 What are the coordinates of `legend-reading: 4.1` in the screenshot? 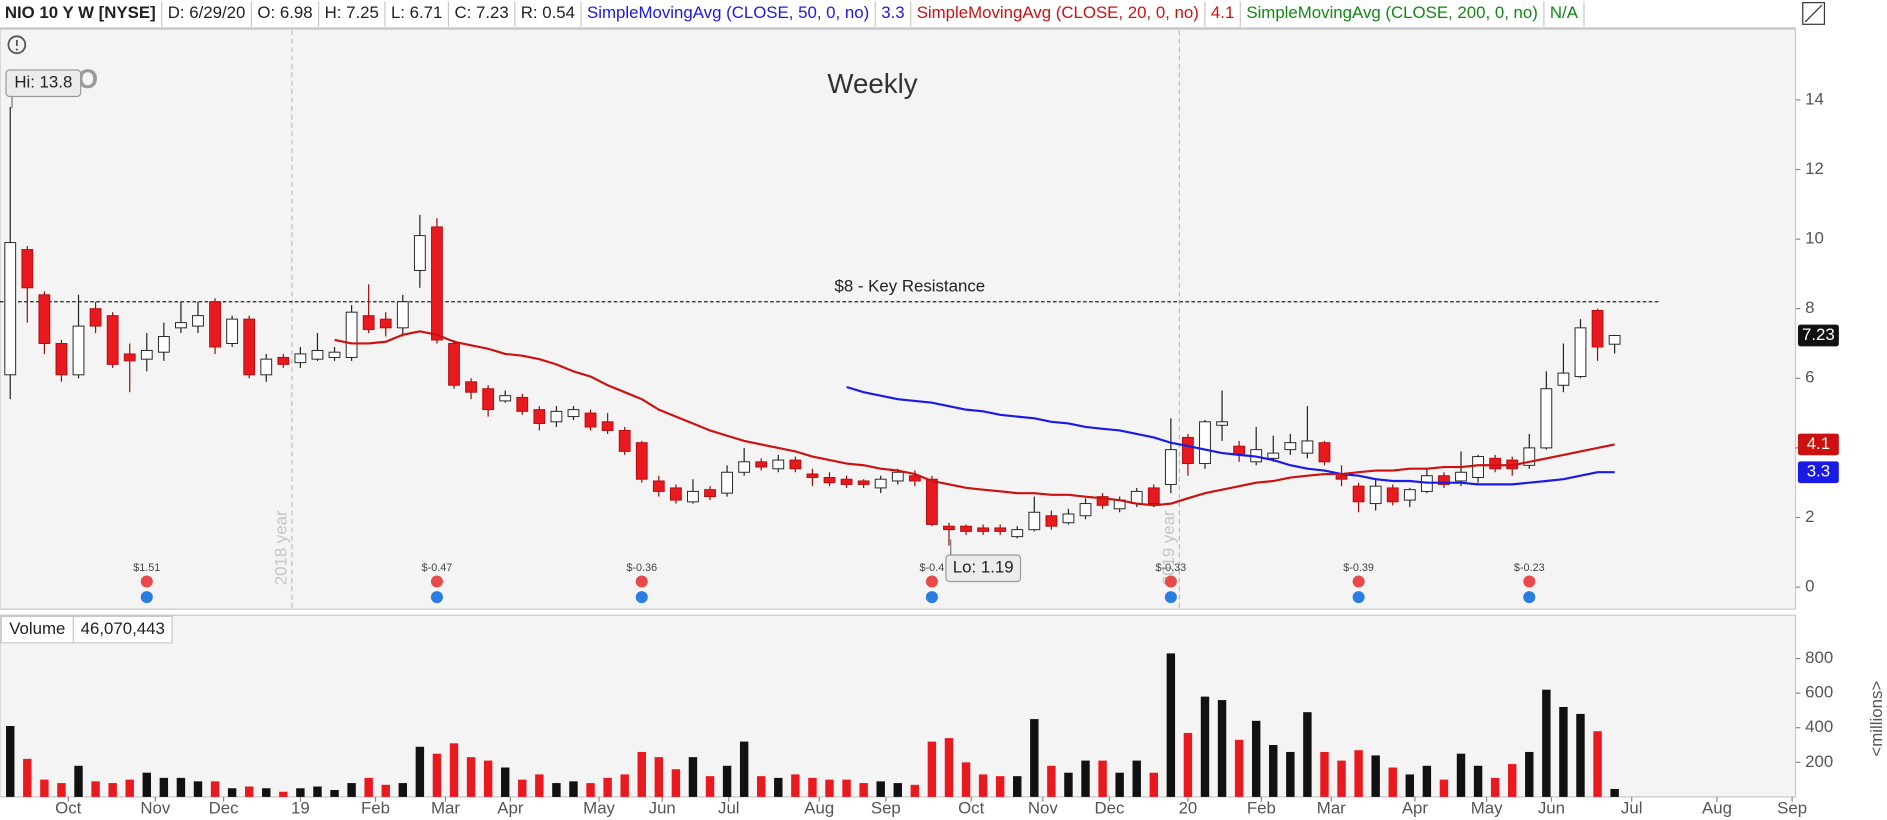 It's located at (1222, 12).